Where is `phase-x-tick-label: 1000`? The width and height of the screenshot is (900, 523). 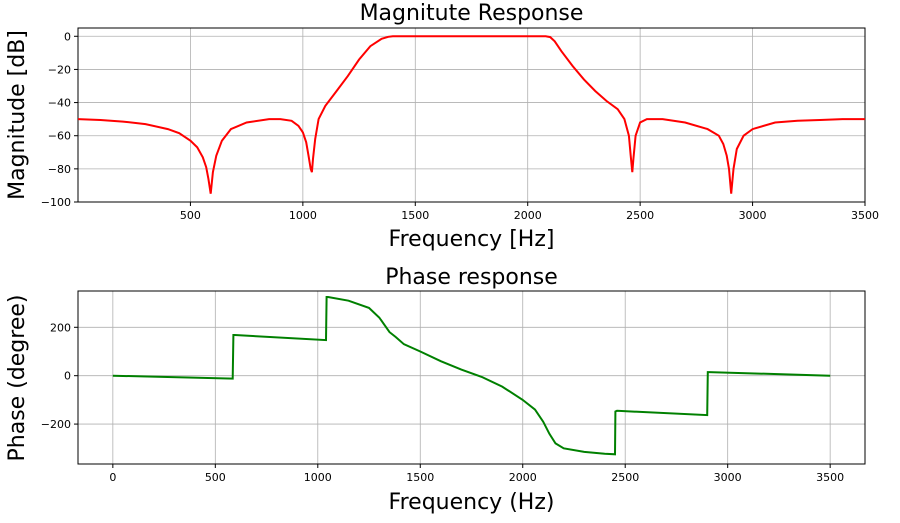 phase-x-tick-label: 1000 is located at coordinates (318, 477).